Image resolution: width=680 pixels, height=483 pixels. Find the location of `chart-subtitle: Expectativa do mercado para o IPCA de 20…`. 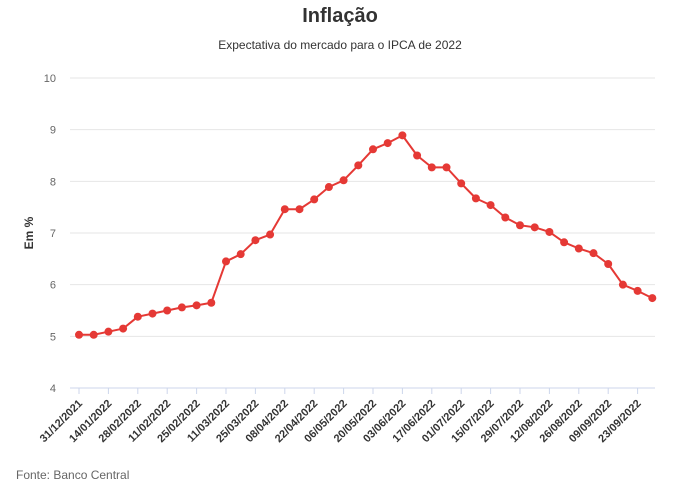

chart-subtitle: Expectativa do mercado para o IPCA de 20… is located at coordinates (340, 45).